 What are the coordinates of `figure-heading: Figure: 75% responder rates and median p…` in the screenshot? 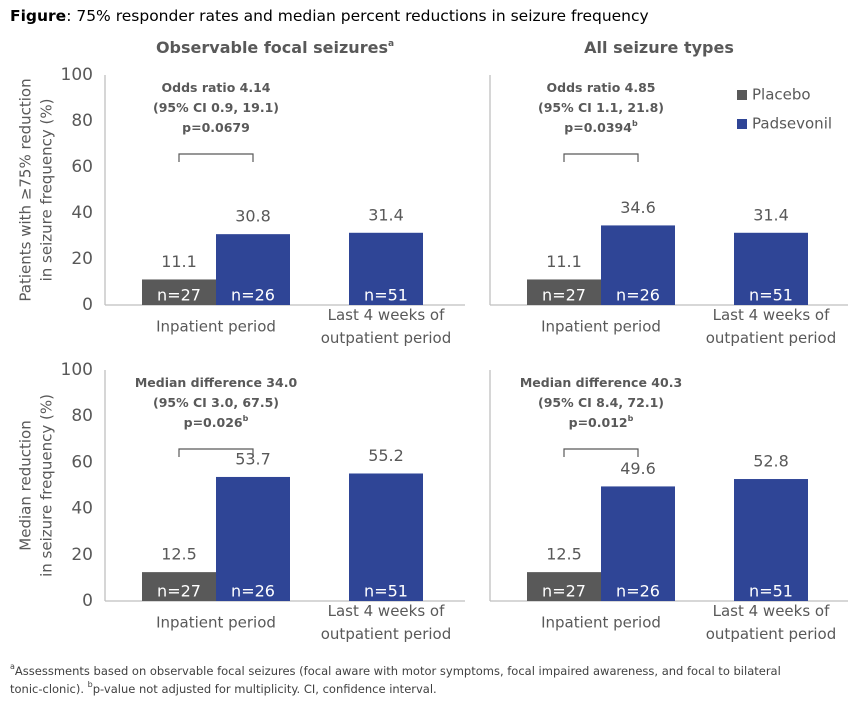 It's located at (329, 16).